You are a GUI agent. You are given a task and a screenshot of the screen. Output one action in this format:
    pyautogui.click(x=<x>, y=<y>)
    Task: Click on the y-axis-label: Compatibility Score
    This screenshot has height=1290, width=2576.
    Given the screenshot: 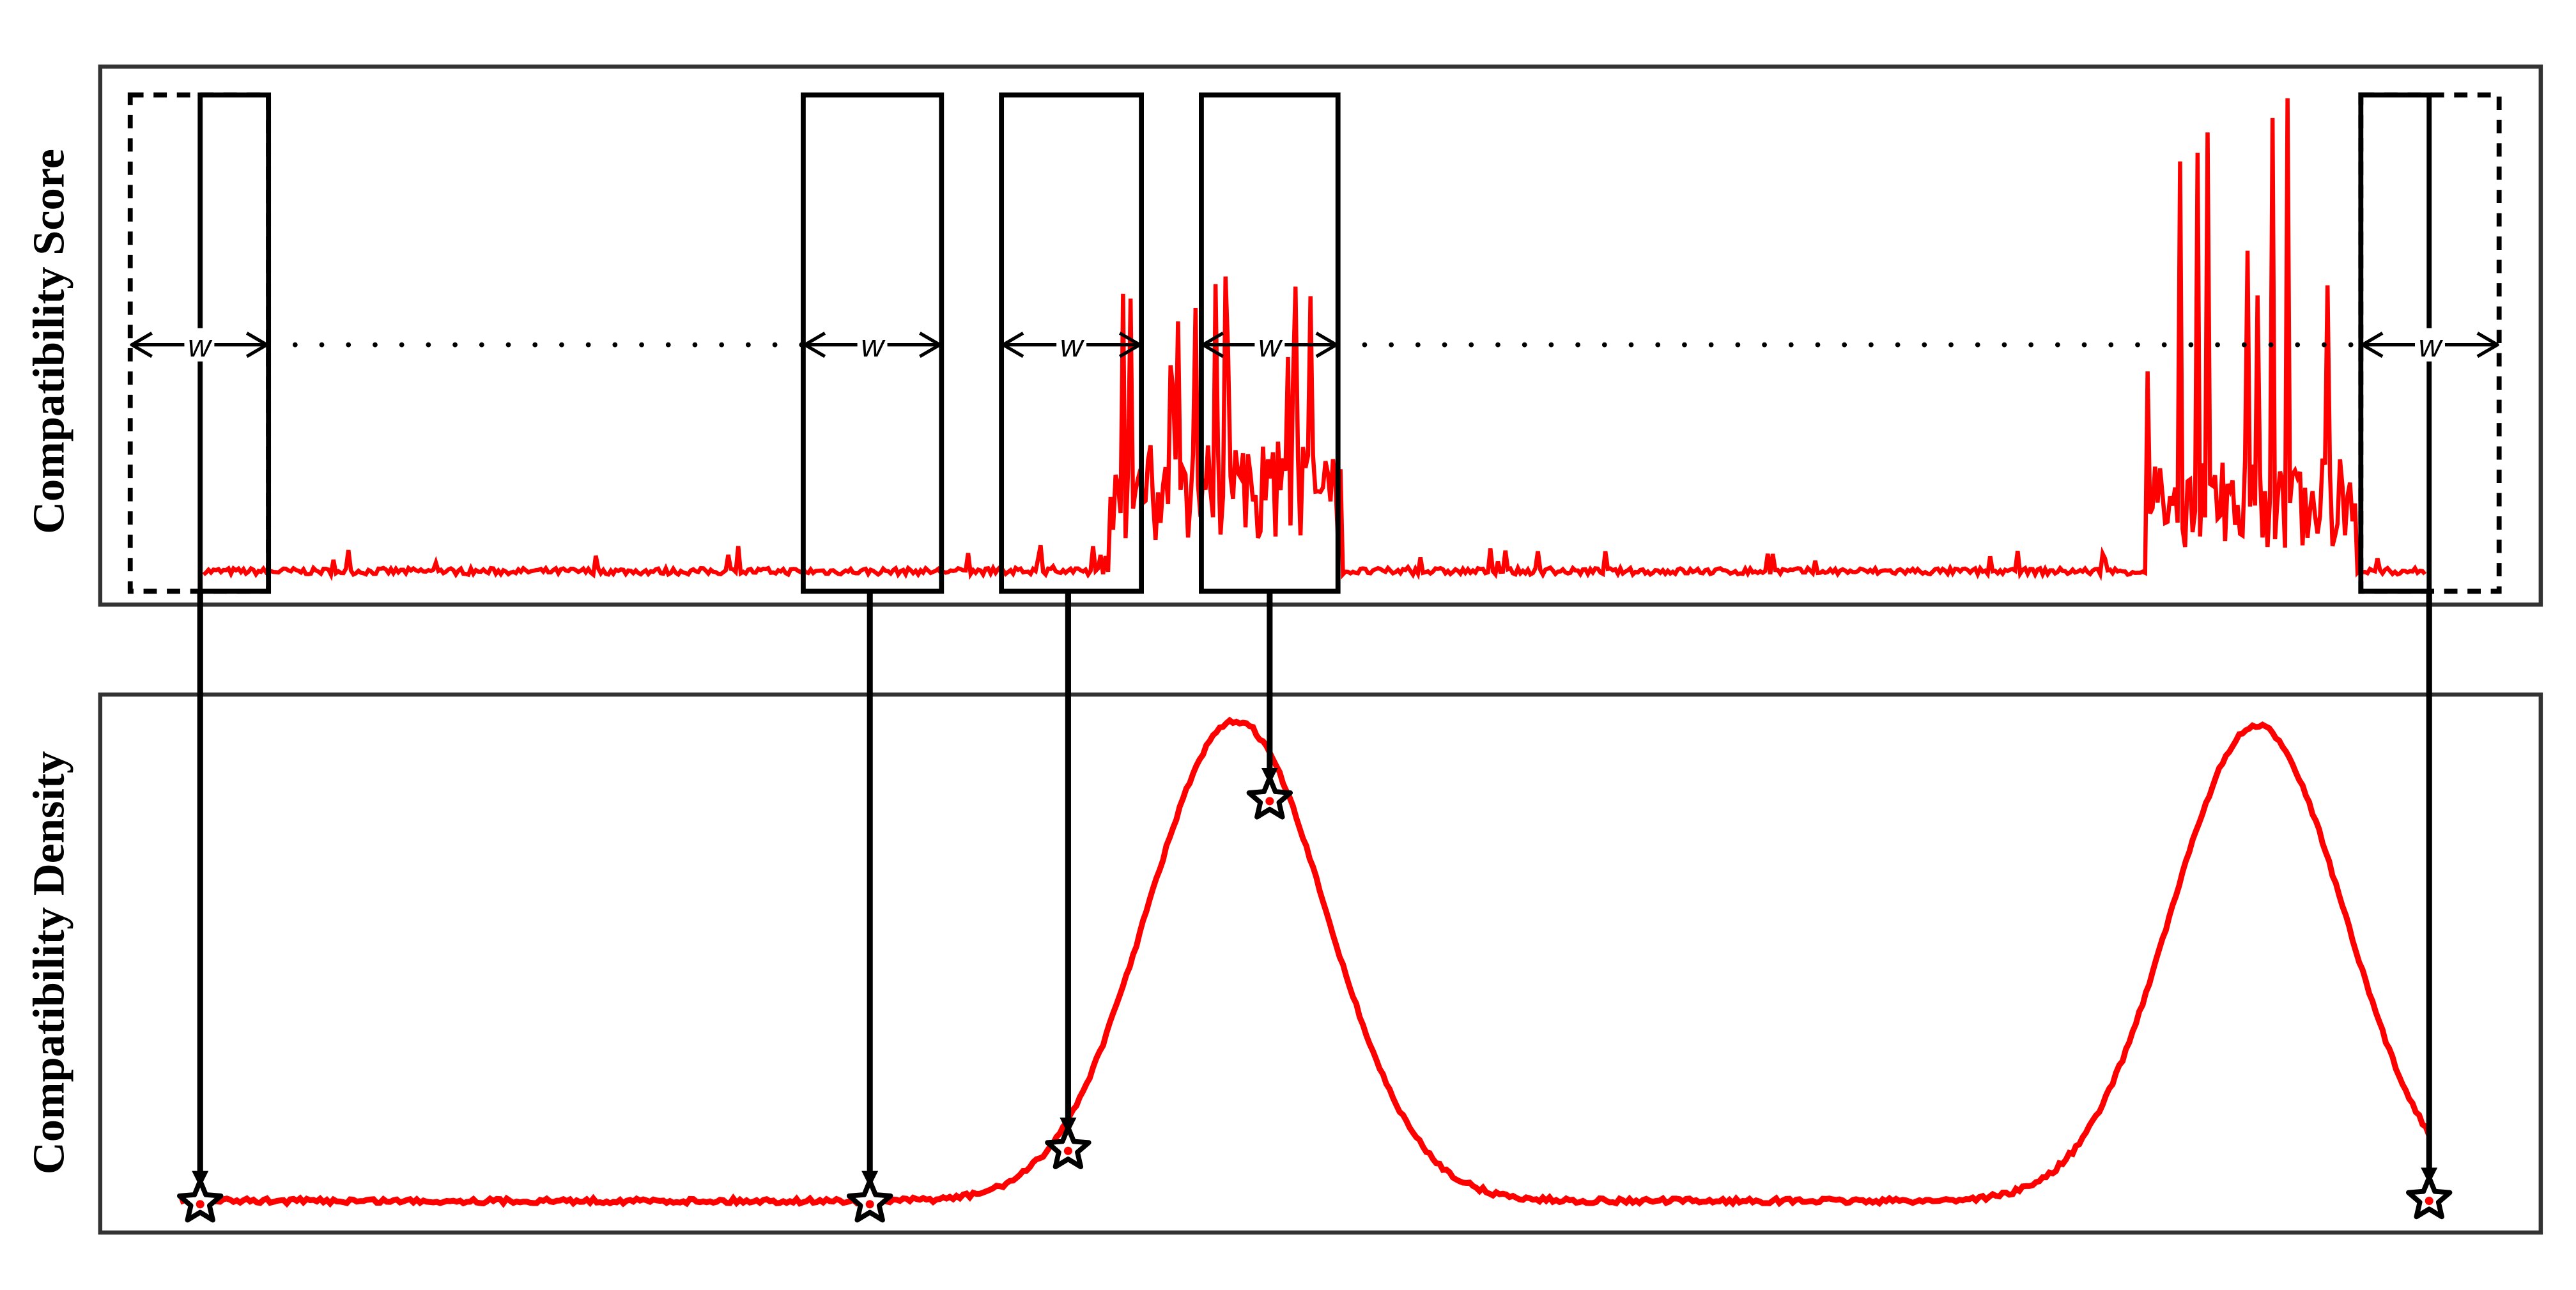 What is the action you would take?
    pyautogui.click(x=48, y=341)
    